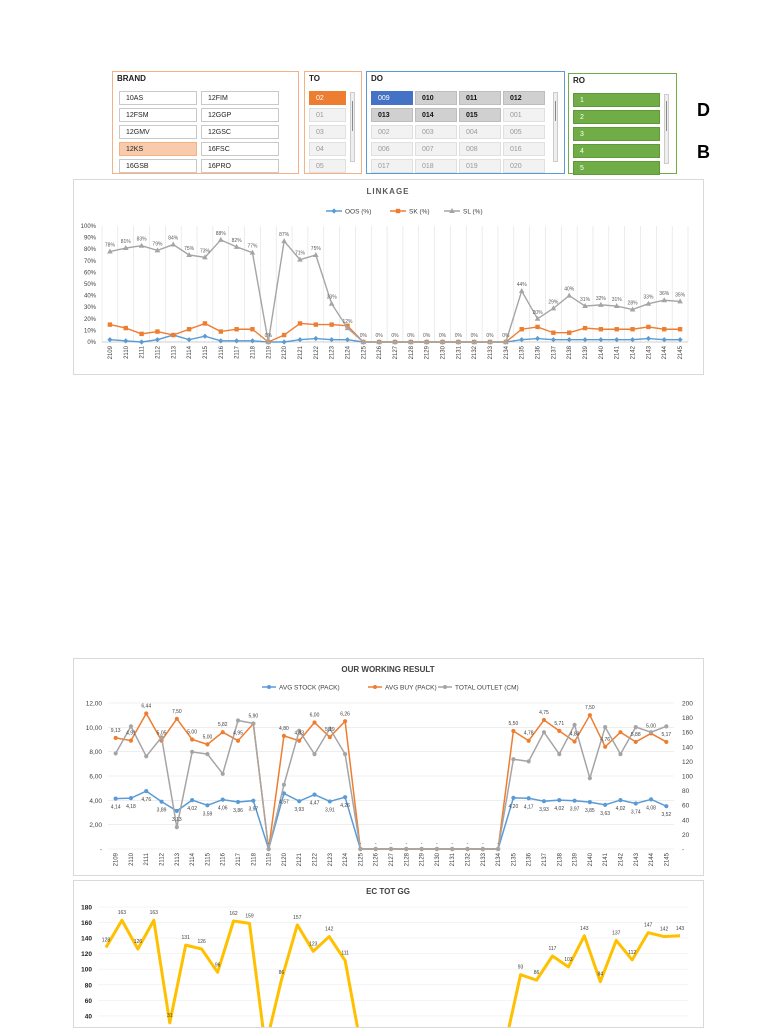  Describe the element at coordinates (89, 1016) in the screenshot. I see `y-tick-label: 40` at that location.